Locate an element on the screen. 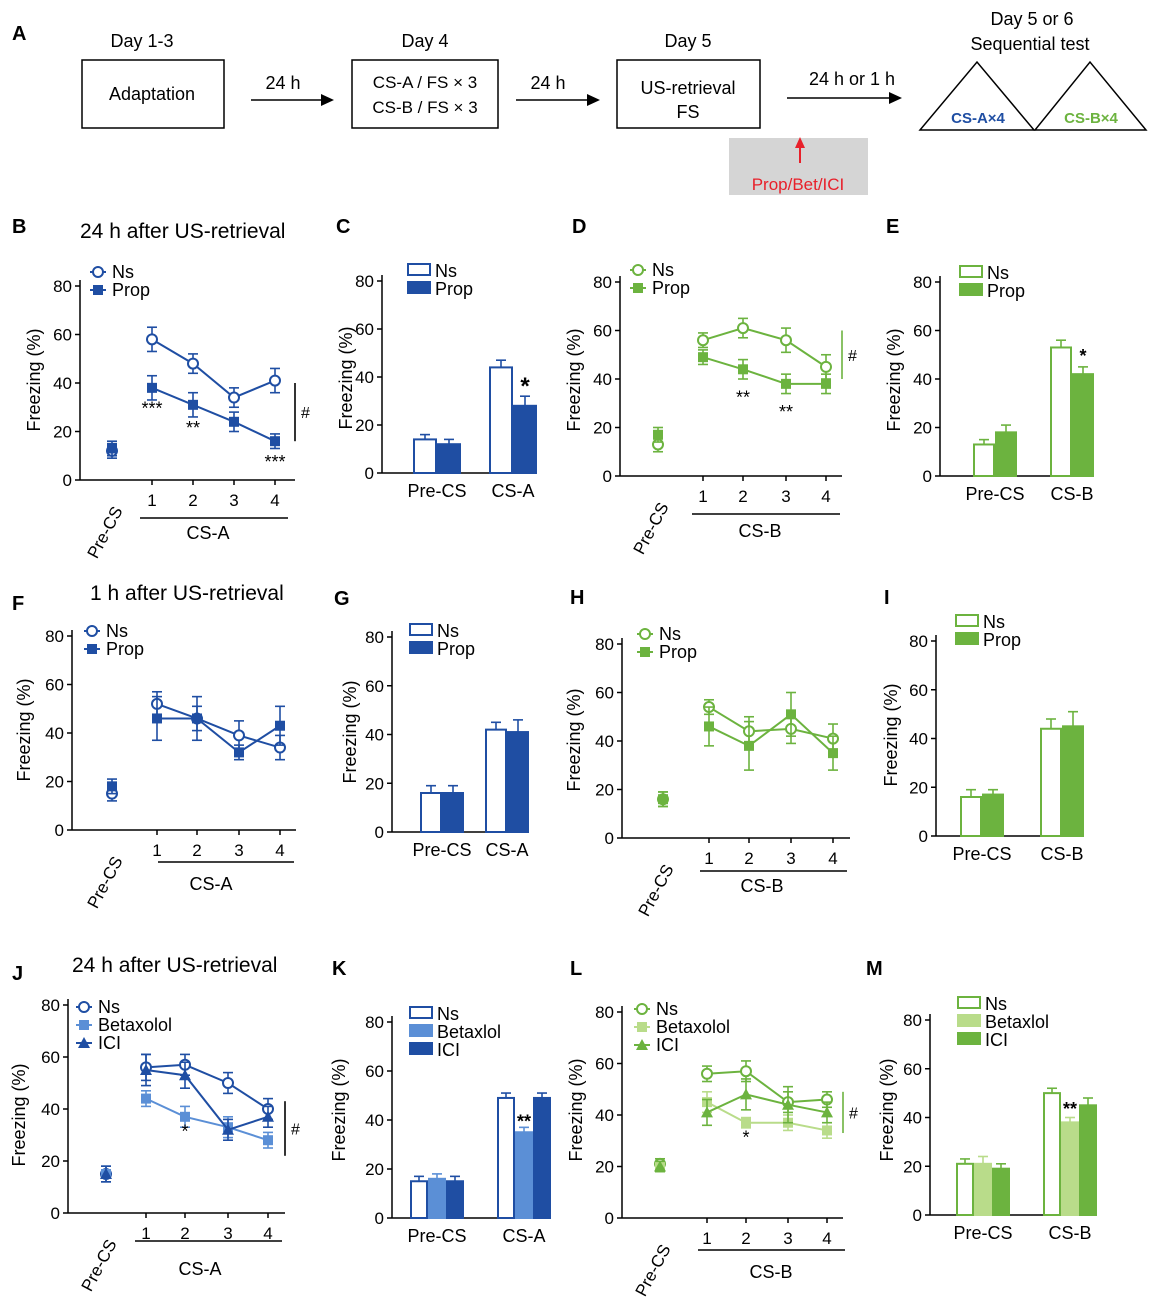 The width and height of the screenshot is (1149, 1300). panel-f-group-label: CS-A is located at coordinates (210, 884).